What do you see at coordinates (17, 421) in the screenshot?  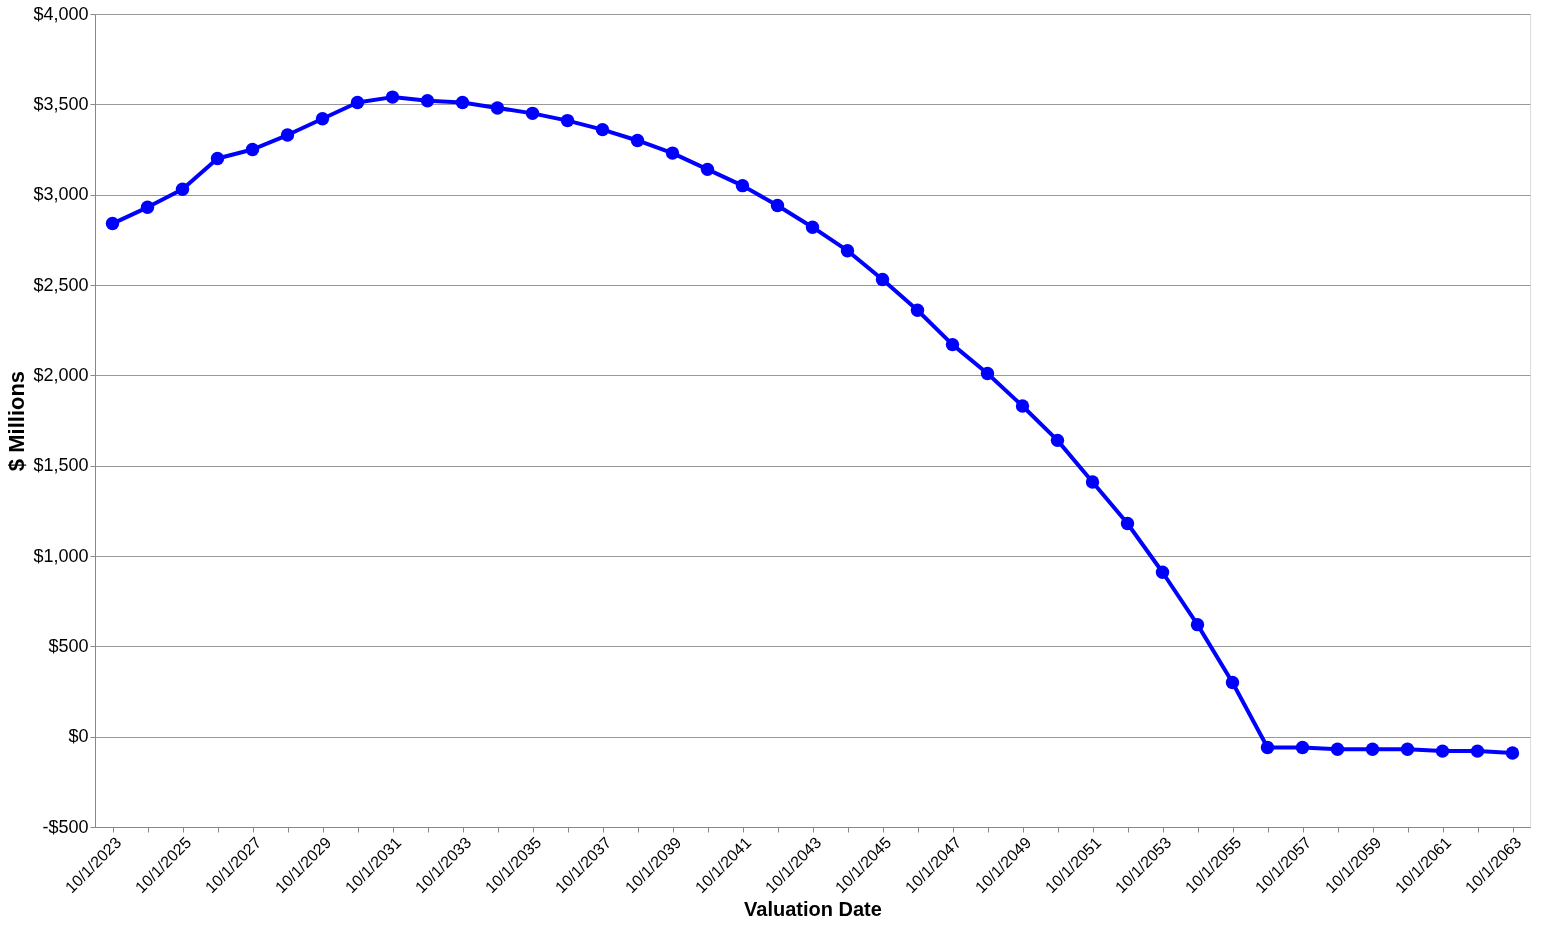 I see `y-axis-title: $ Millions` at bounding box center [17, 421].